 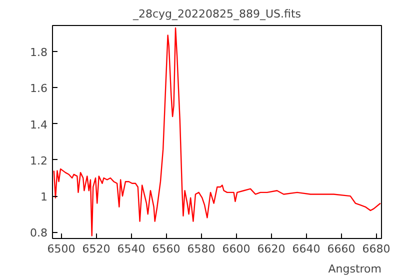 I want to click on x-tick-label: 6660, so click(x=341, y=249).